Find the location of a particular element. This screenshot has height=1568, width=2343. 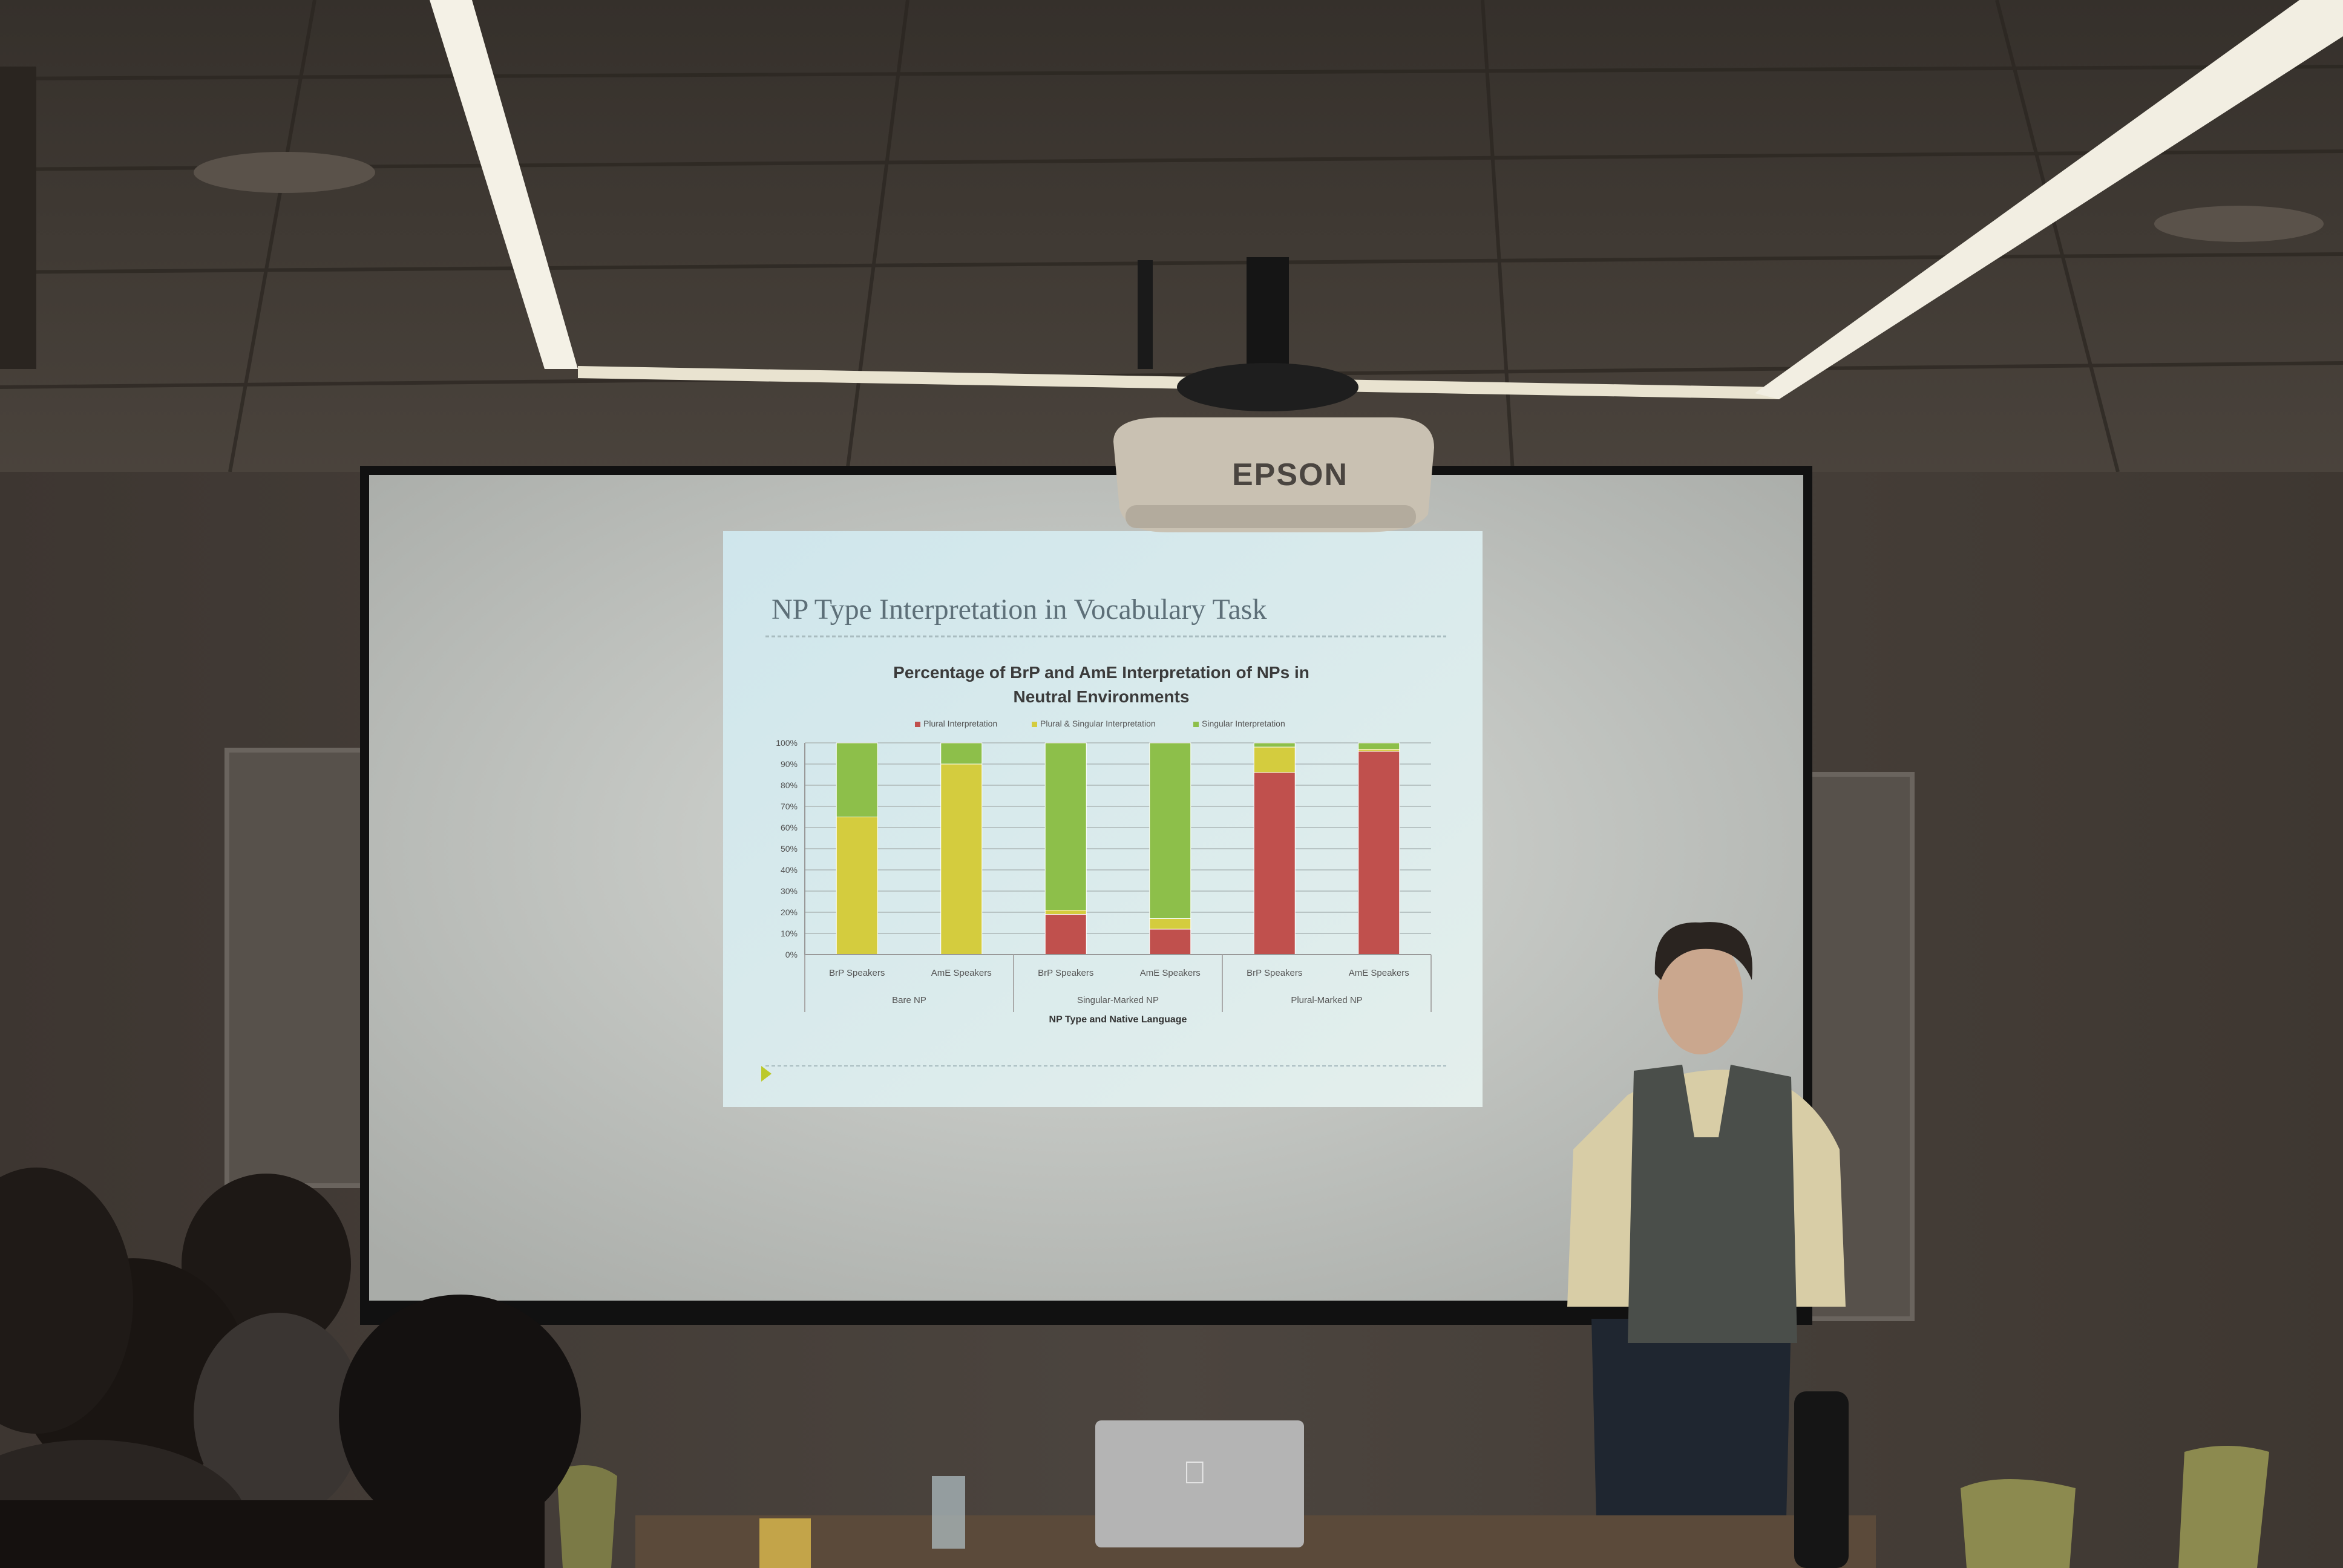

water-bottle is located at coordinates (949, 1512).